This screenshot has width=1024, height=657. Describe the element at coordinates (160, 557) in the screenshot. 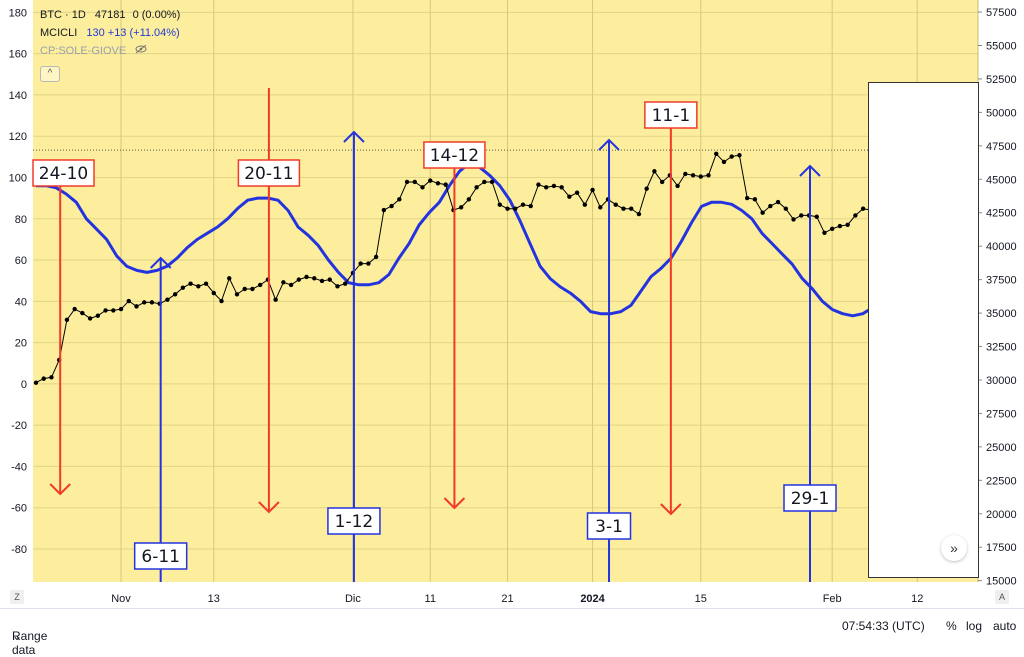

I see `bottom-marker-label: 6-11` at that location.